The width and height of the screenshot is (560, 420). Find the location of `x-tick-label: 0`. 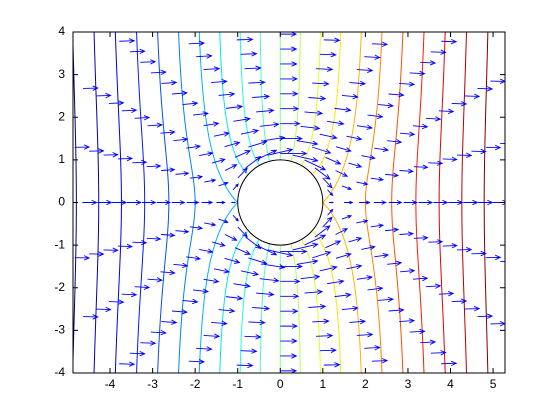

x-tick-label: 0 is located at coordinates (280, 384).